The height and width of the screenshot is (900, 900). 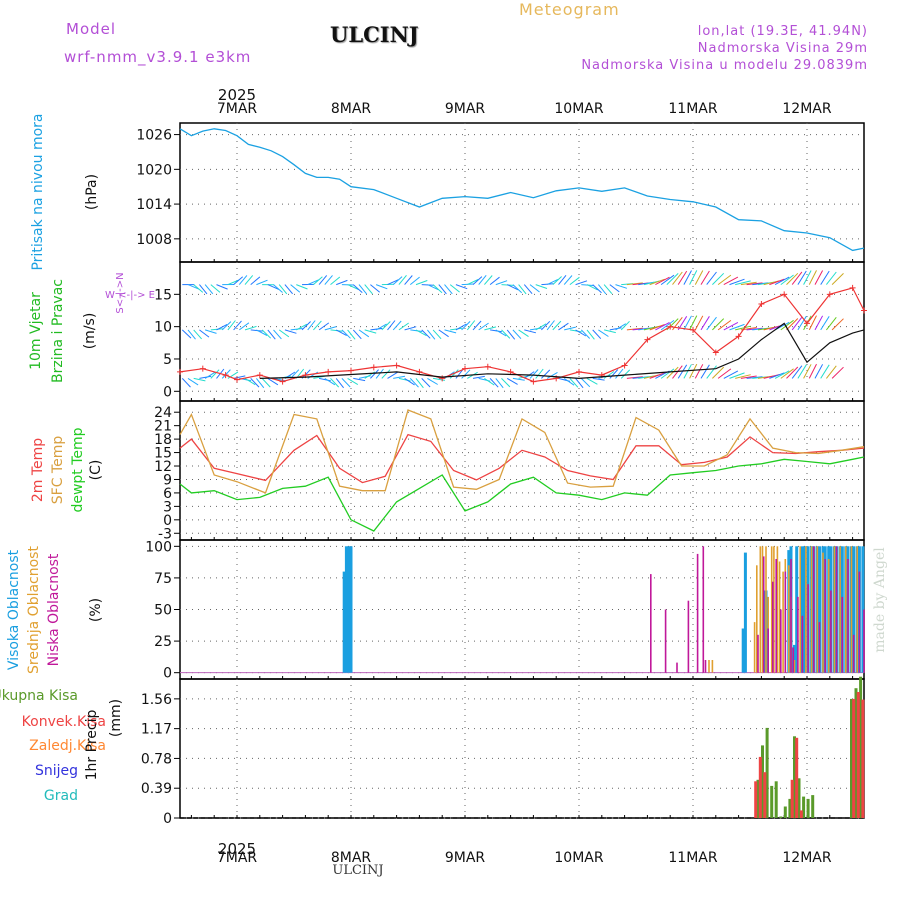 I want to click on temperature-ytick-label: 18, so click(x=163, y=440).